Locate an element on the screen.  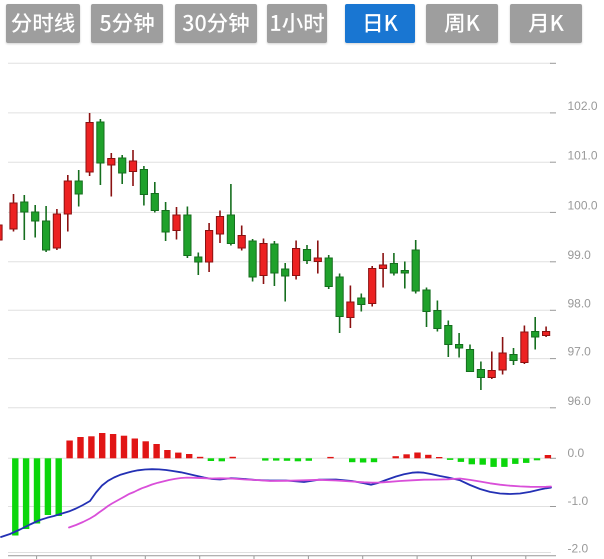
svg-text: 102.0 is located at coordinates (583, 106).